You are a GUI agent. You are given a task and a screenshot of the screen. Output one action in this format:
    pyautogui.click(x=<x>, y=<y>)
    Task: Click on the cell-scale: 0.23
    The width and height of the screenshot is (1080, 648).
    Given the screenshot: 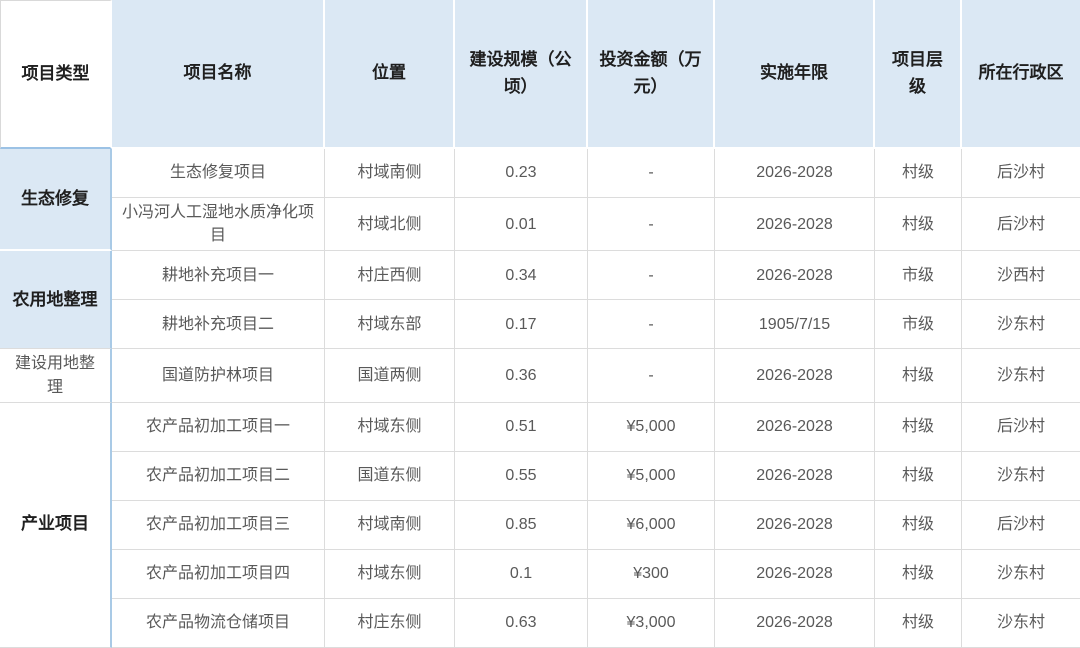 What is the action you would take?
    pyautogui.click(x=521, y=173)
    